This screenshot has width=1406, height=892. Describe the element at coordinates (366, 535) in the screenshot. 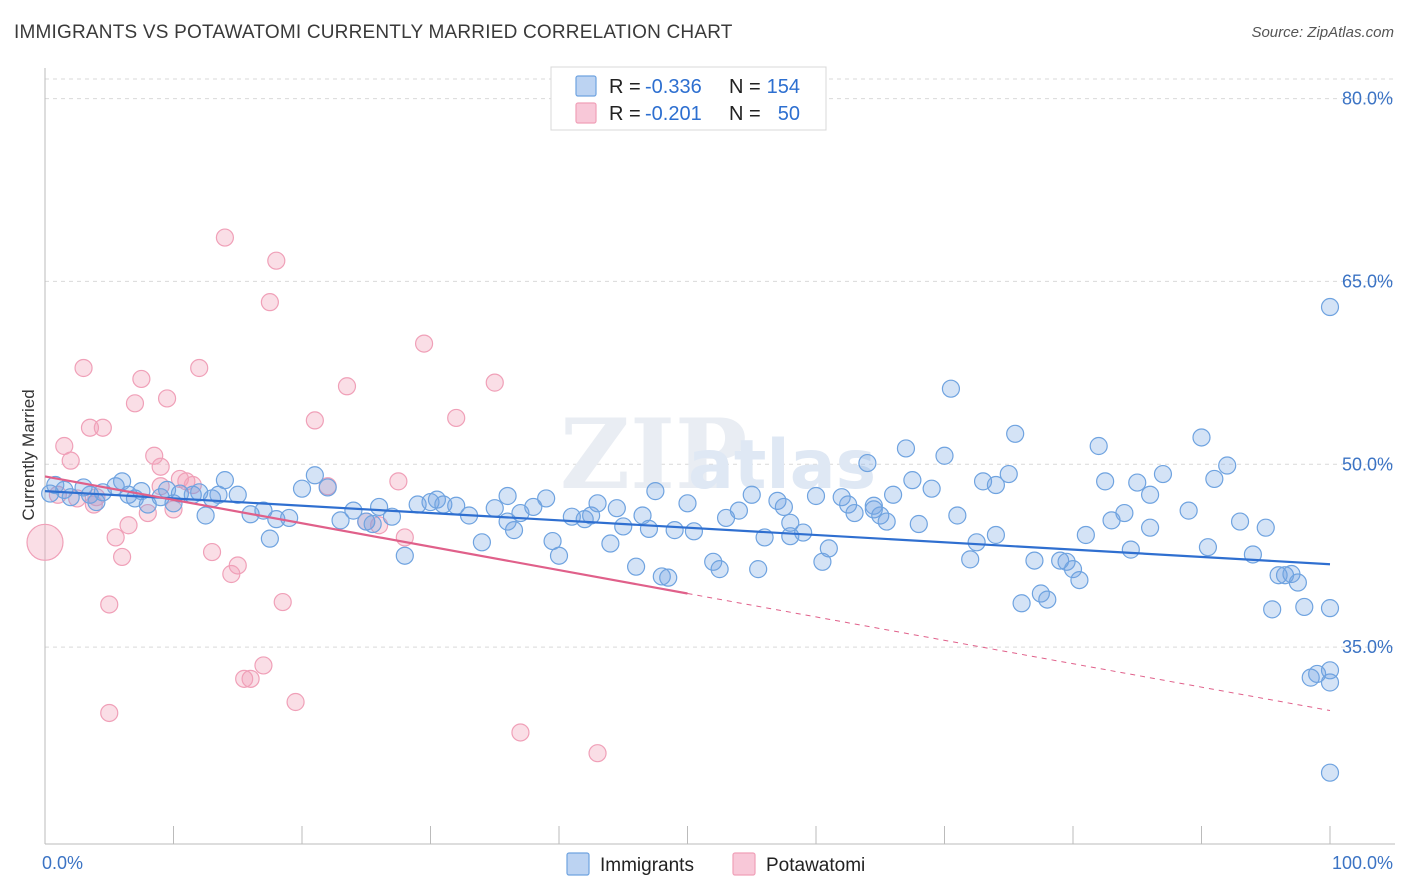

I see `potawatomi-trend-line` at that location.